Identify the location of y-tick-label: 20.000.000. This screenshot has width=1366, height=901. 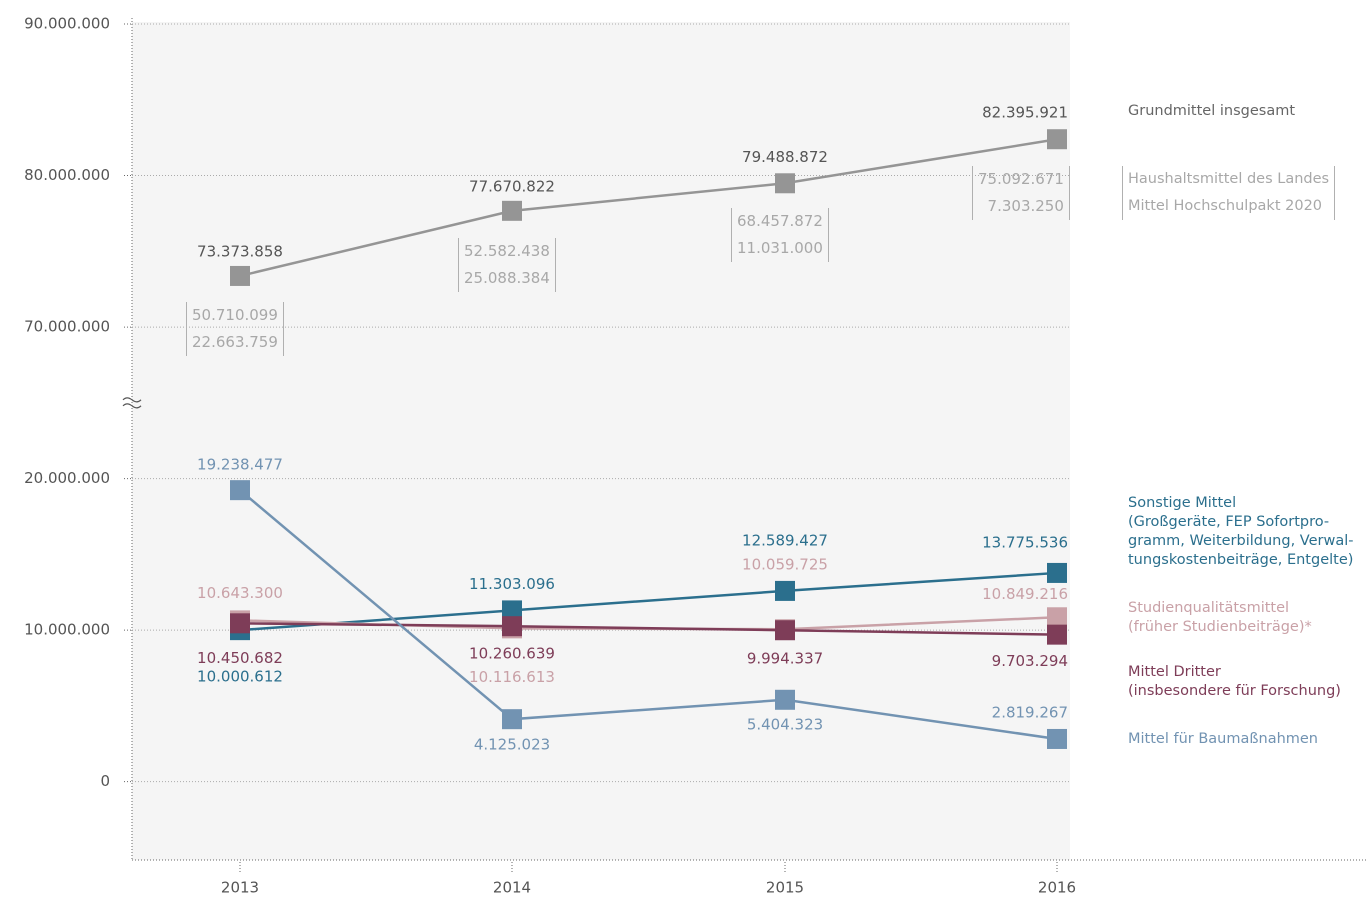
(67, 478).